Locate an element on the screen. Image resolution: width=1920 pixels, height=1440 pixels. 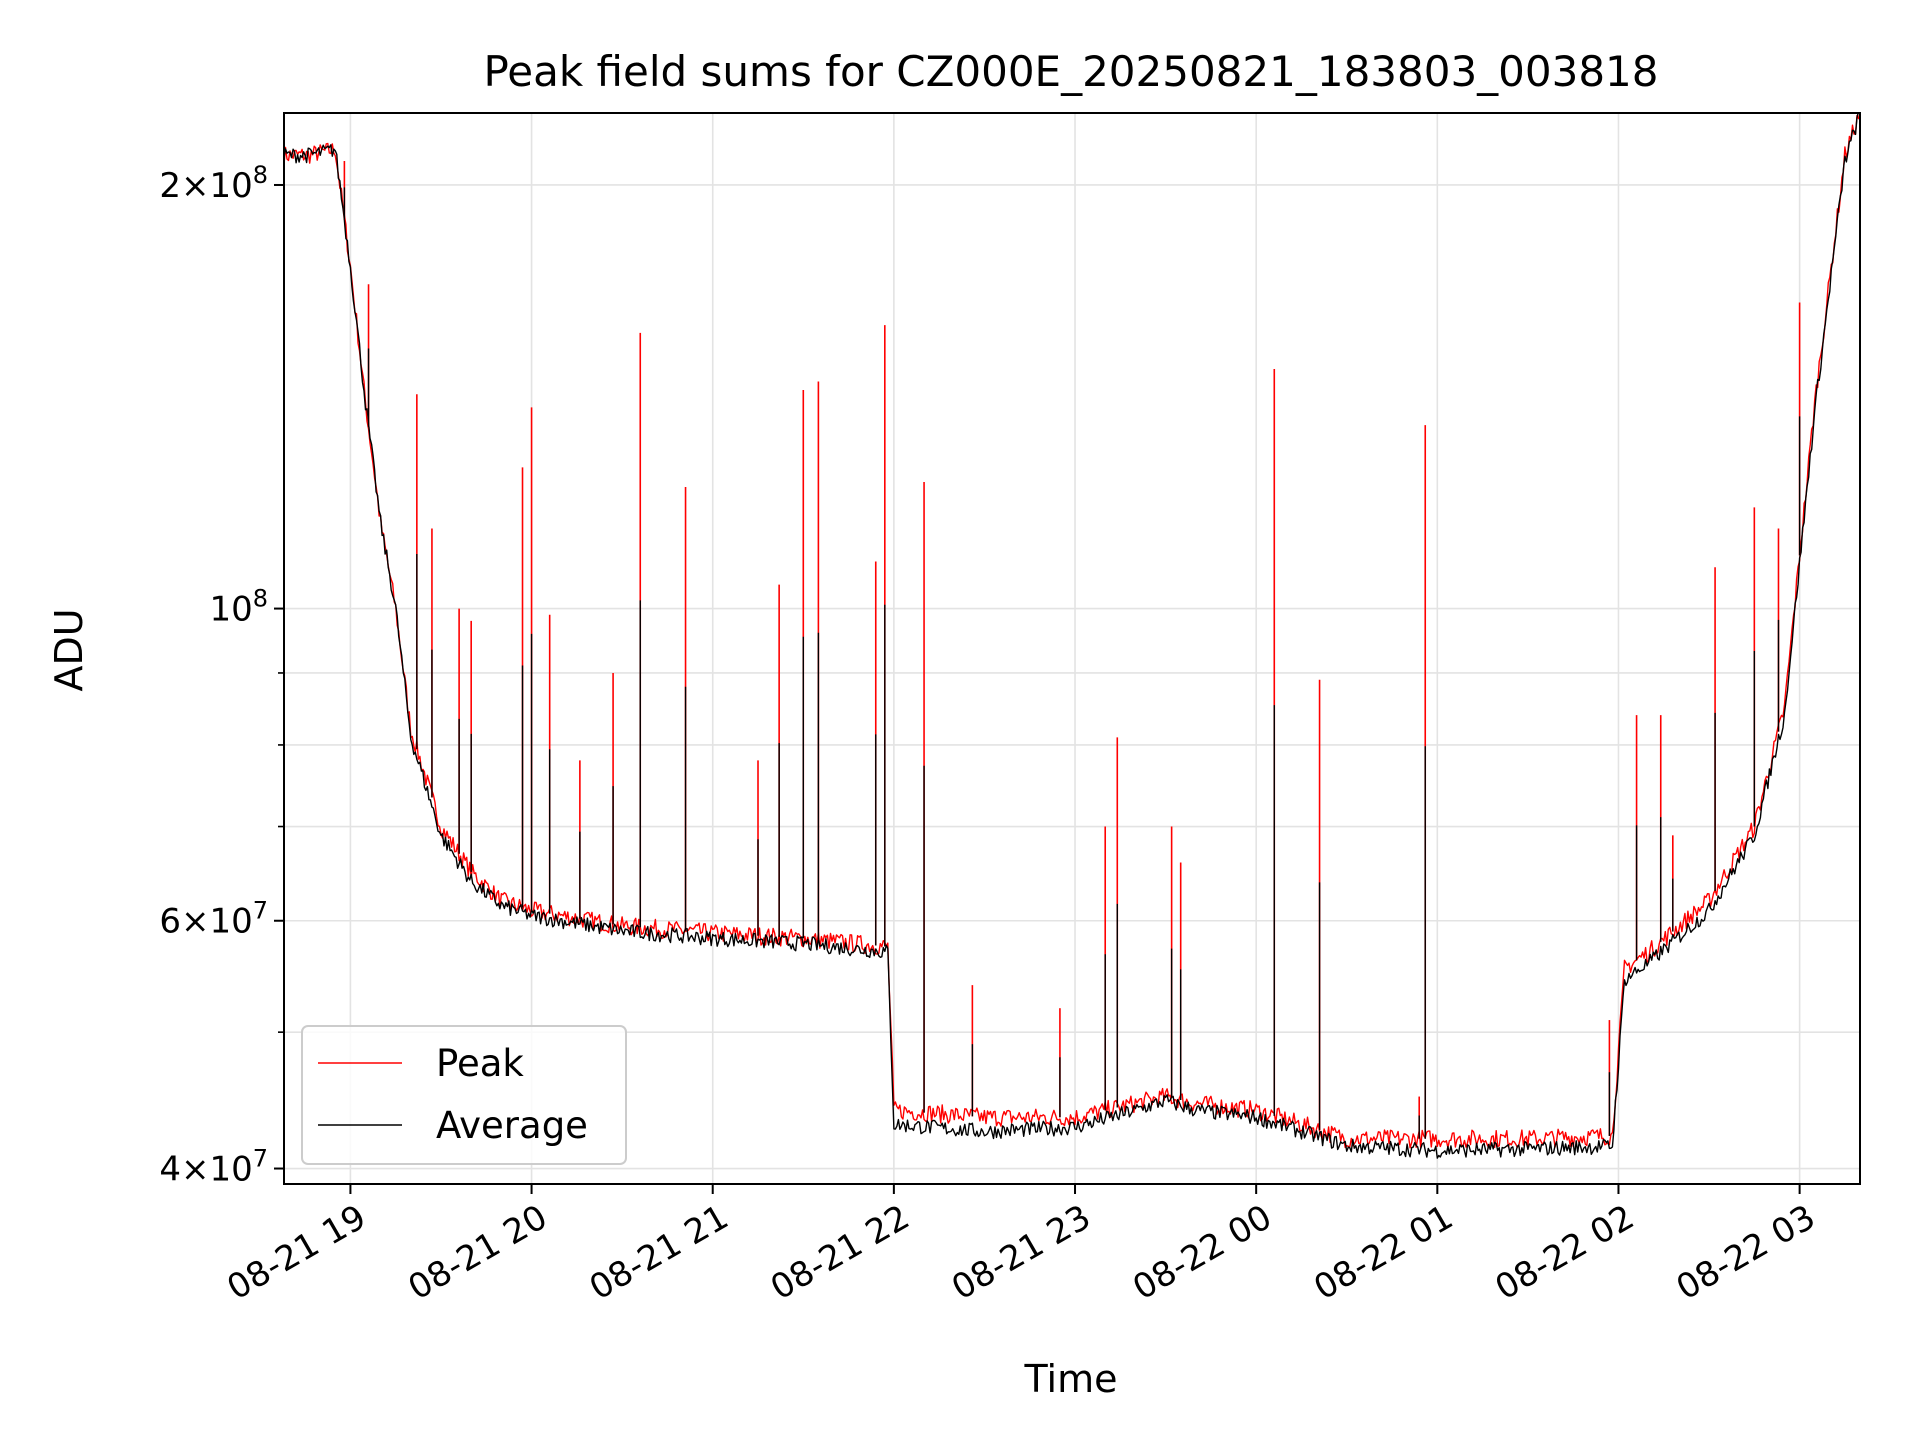
legend-average-label: Average is located at coordinates (512, 1125).